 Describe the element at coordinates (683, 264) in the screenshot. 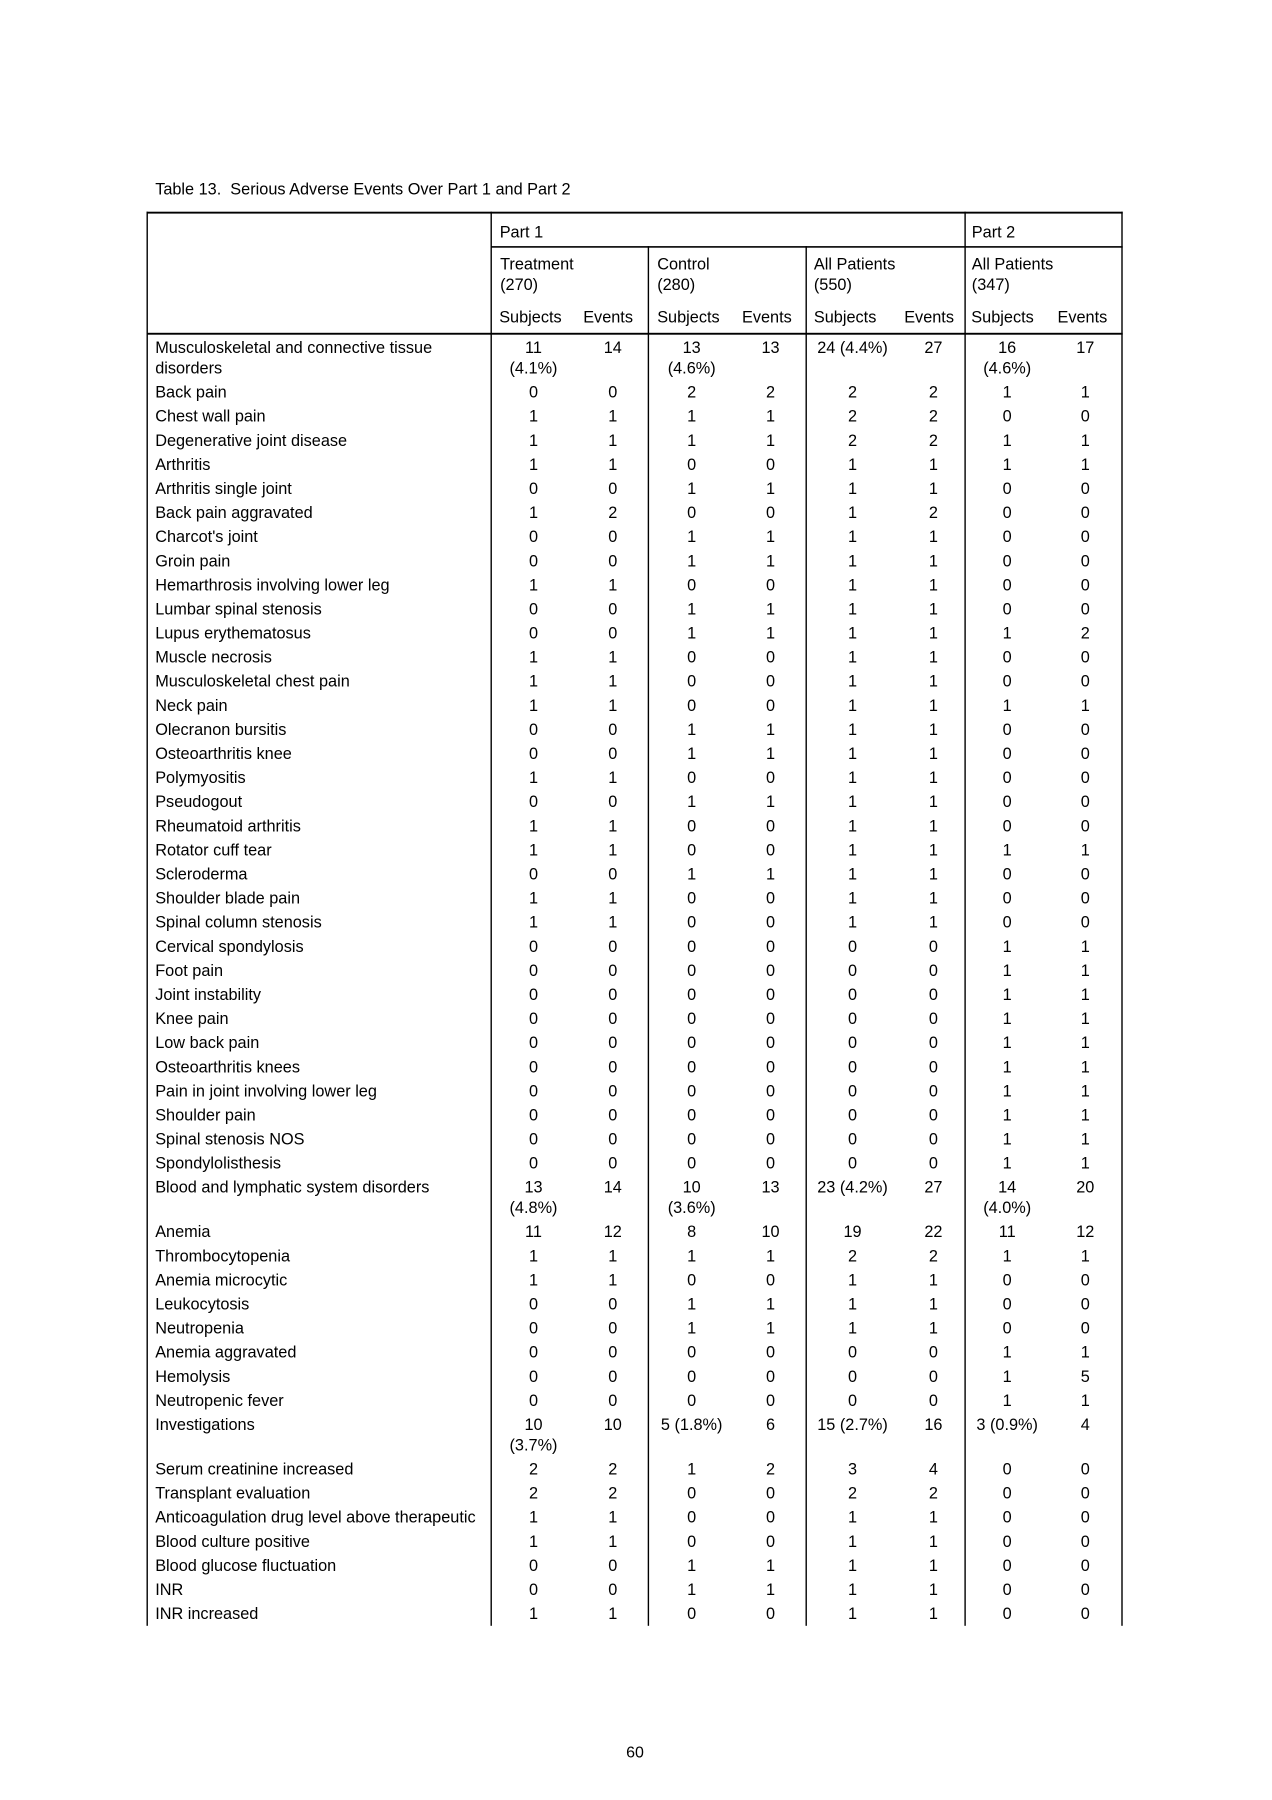

I see `svg-text: Control` at that location.